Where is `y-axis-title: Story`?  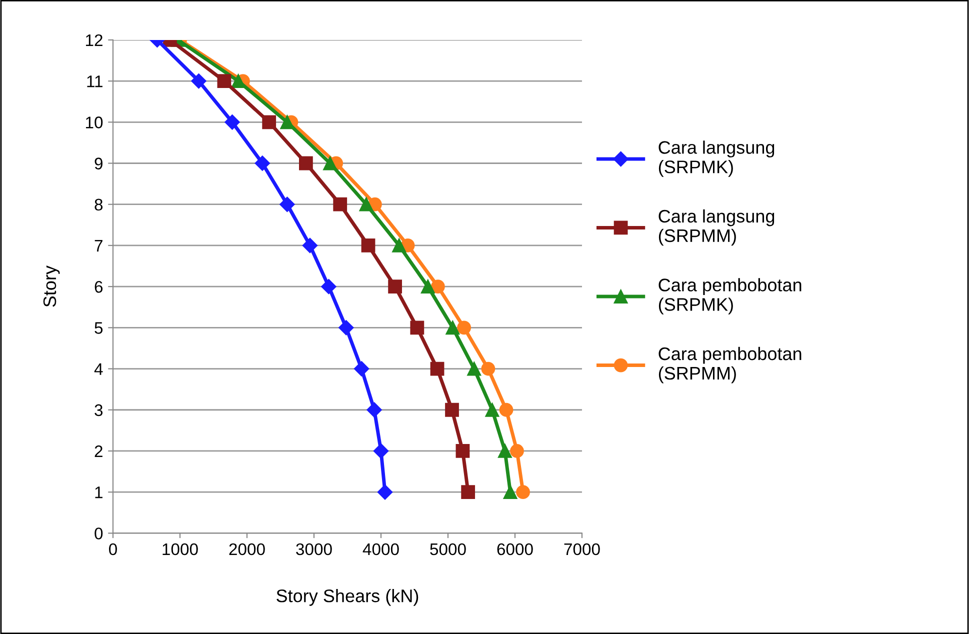
y-axis-title: Story is located at coordinates (51, 286).